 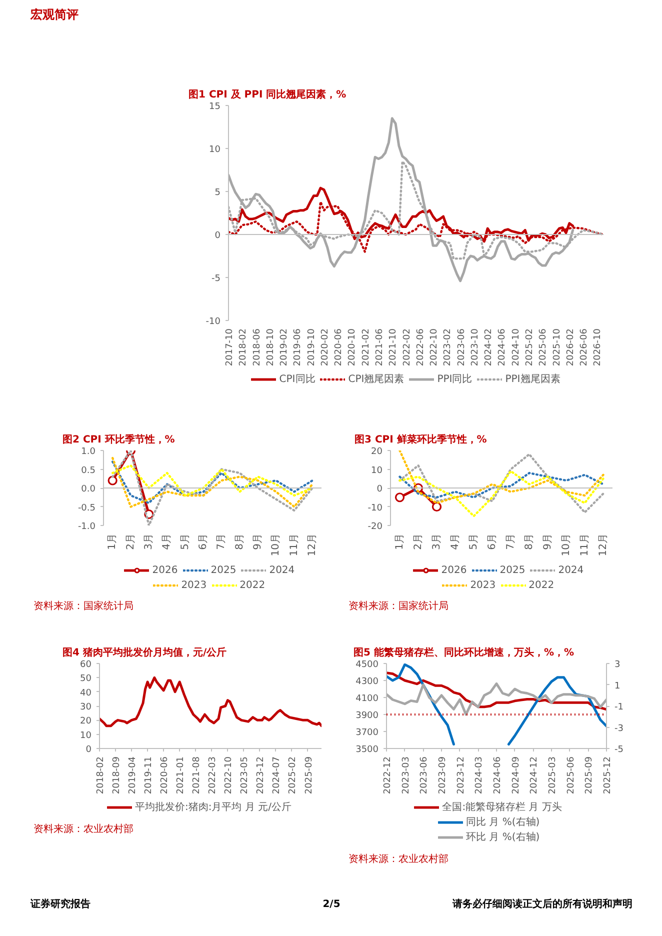 I want to click on legend-label: 环比 月 %(右轴), so click(x=503, y=837).